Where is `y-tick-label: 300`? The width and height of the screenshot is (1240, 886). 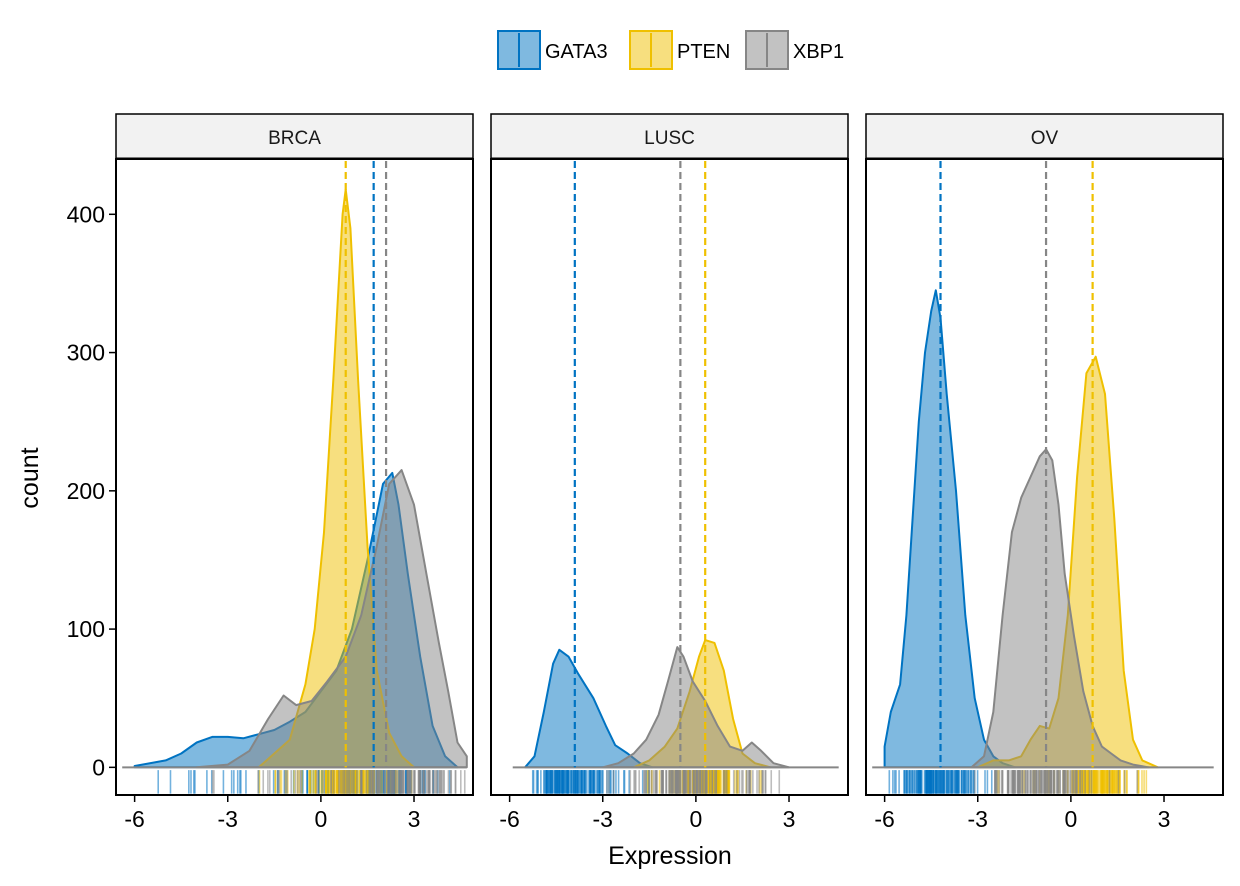 y-tick-label: 300 is located at coordinates (86, 353).